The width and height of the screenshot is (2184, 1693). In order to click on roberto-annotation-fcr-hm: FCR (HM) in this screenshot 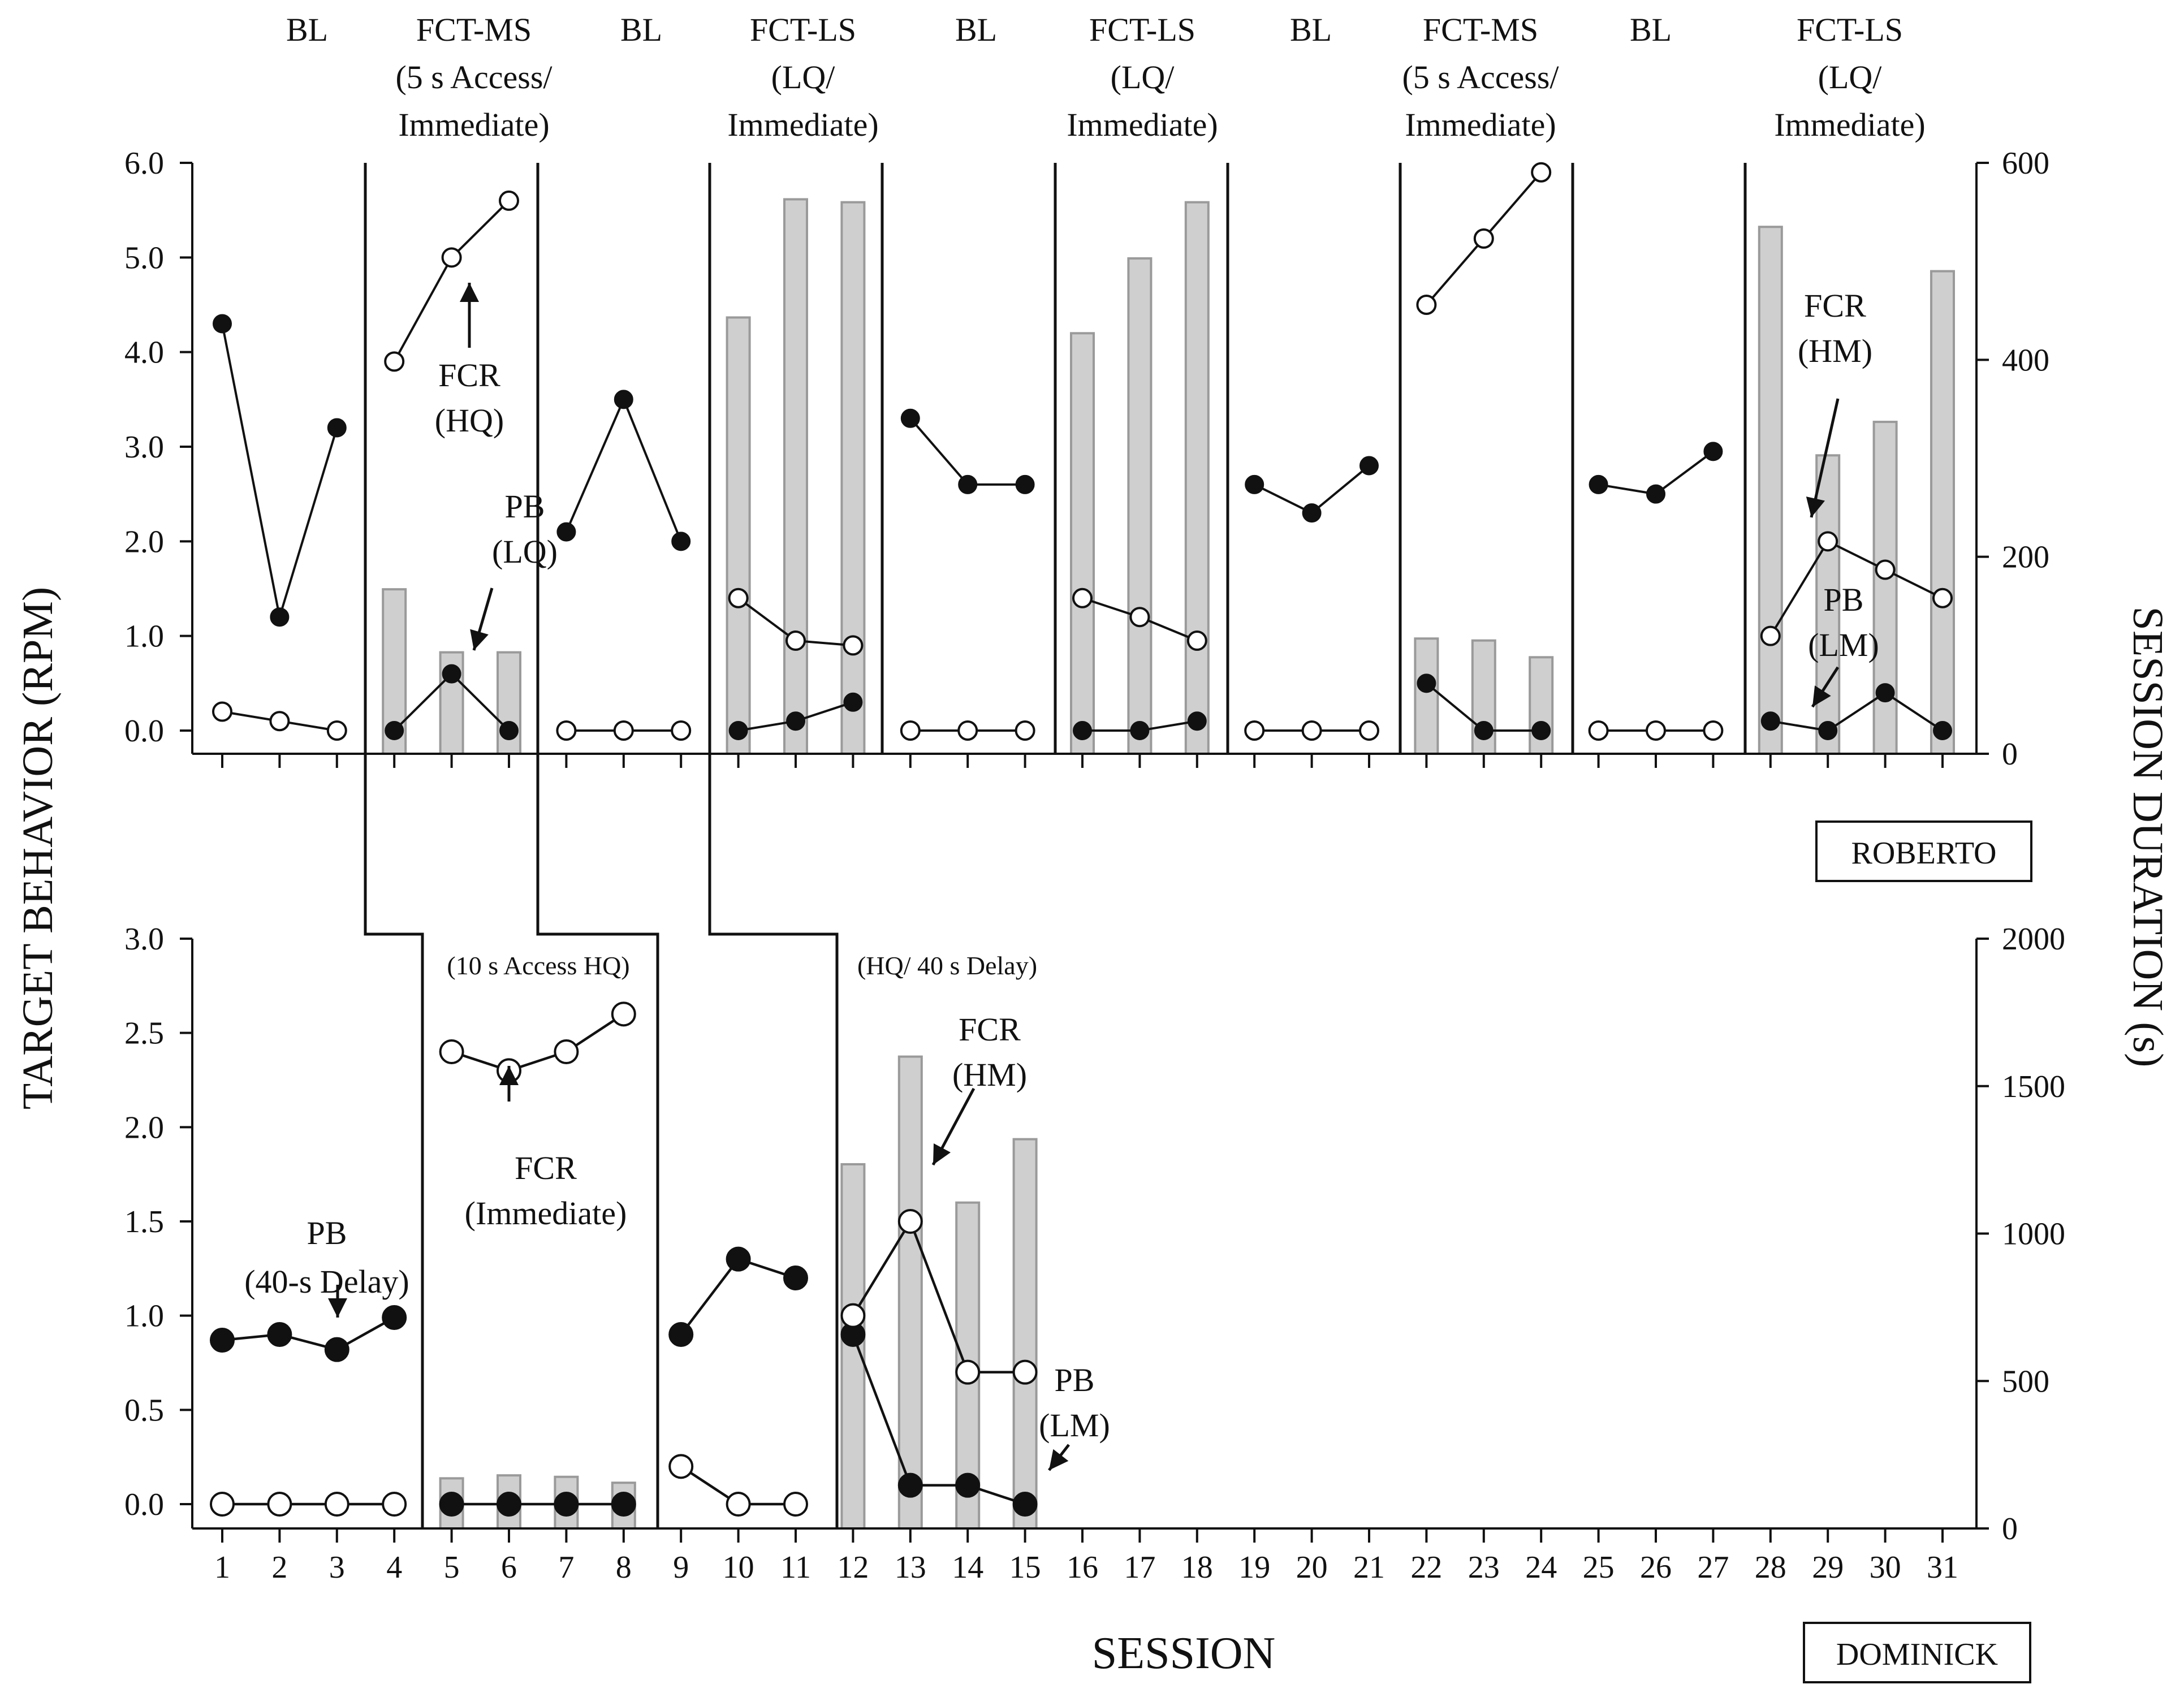, I will do `click(1835, 328)`.